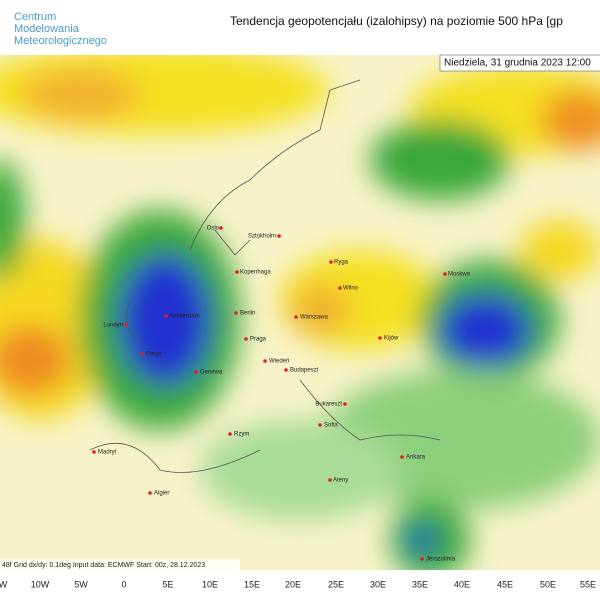 Image resolution: width=600 pixels, height=605 pixels. I want to click on city-label: Londyn, so click(113, 326).